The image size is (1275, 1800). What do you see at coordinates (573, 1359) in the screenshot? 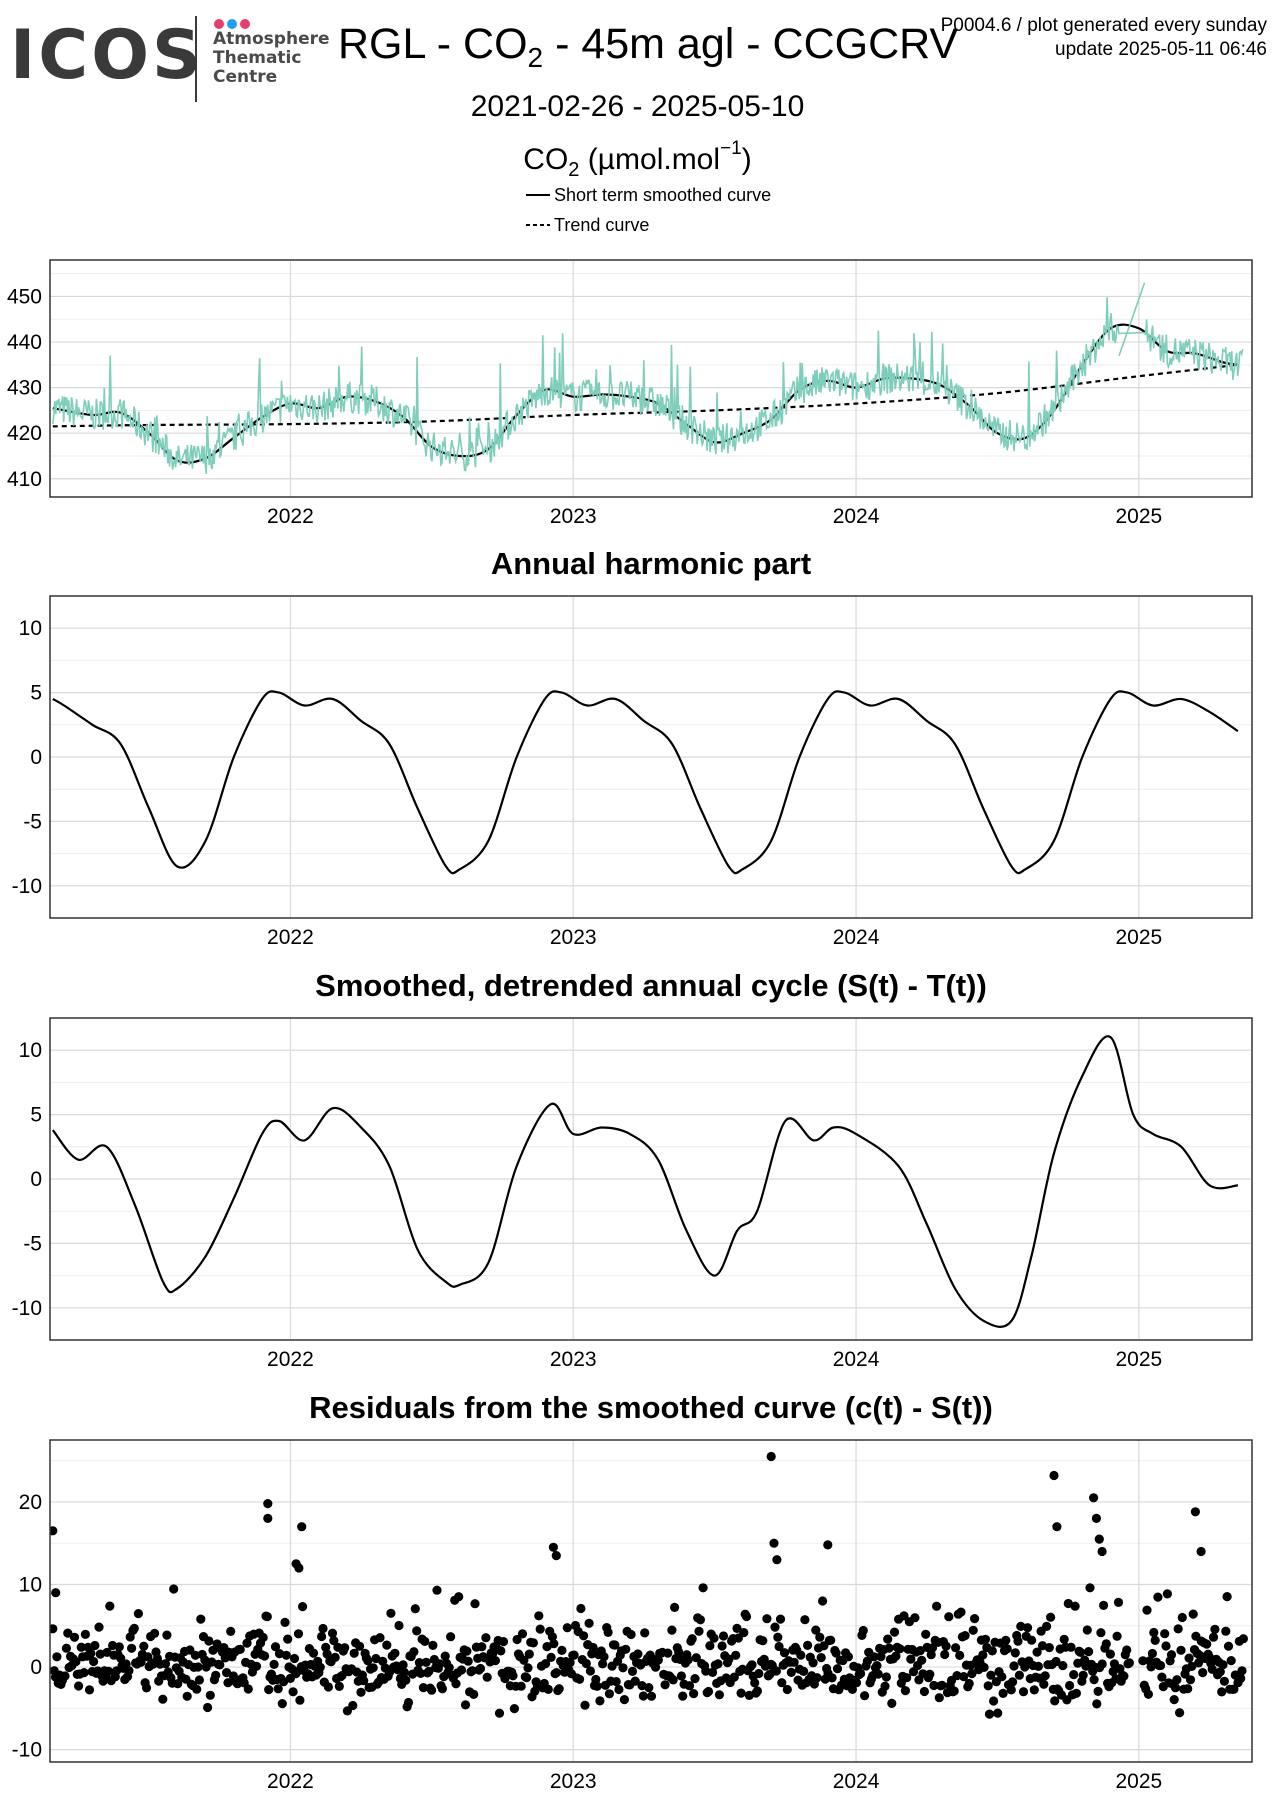
I see `x-tick-label: 2023` at bounding box center [573, 1359].